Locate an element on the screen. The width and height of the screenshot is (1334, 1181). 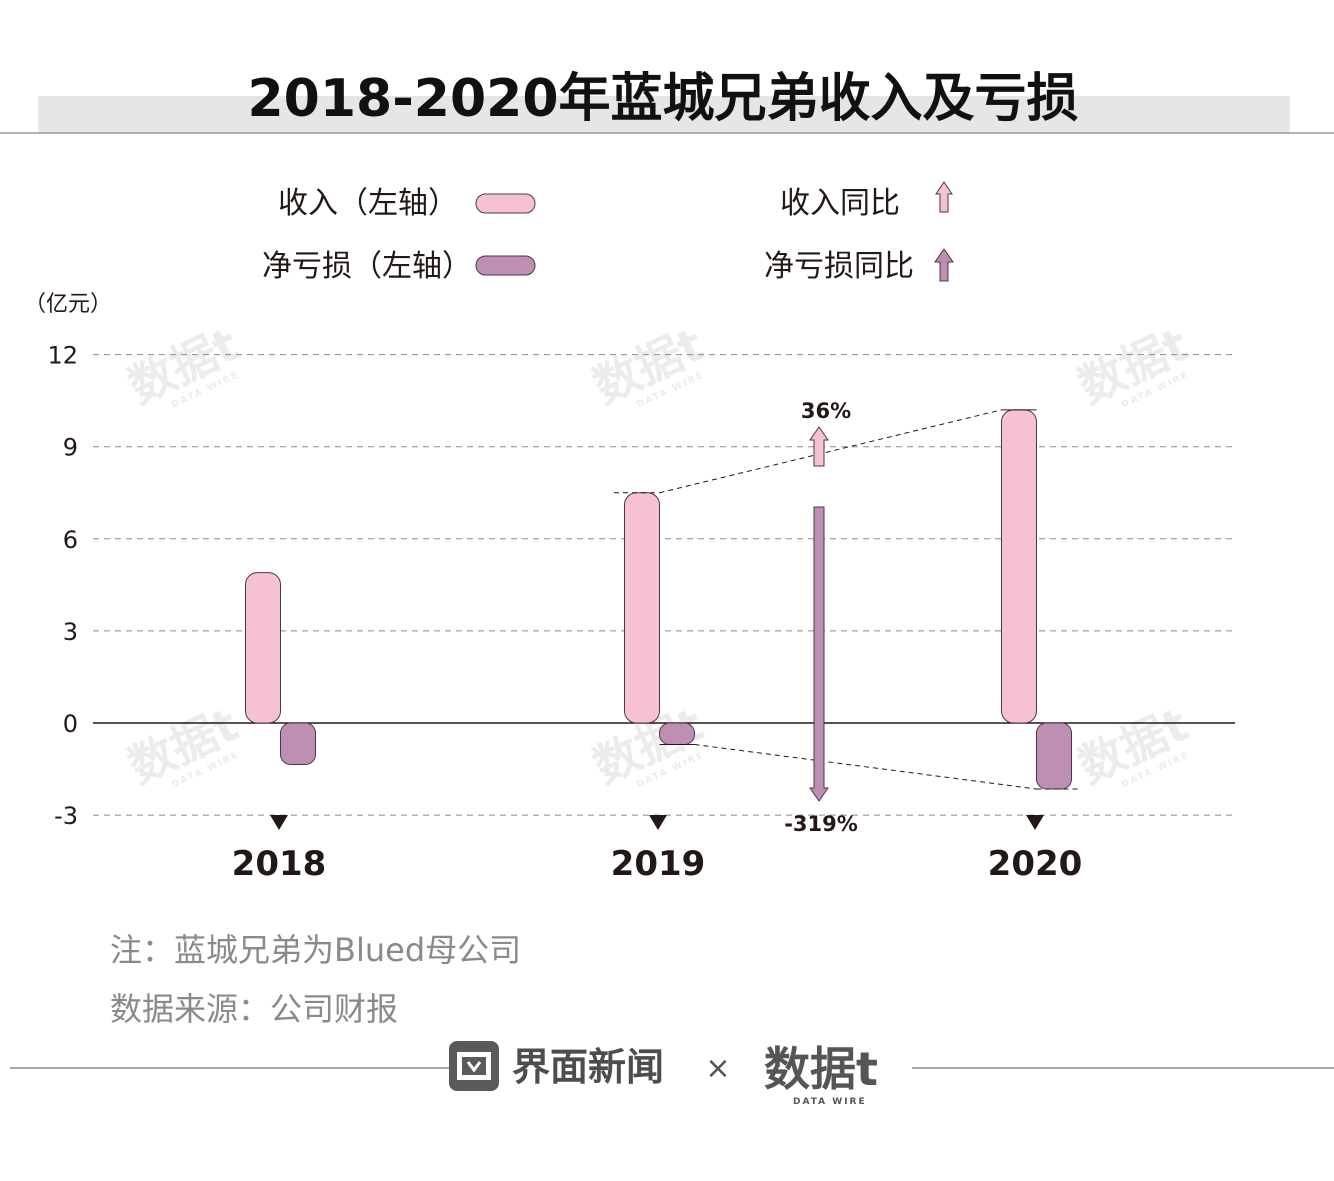
legend-loss-label: 净亏损（左轴） is located at coordinates (367, 266).